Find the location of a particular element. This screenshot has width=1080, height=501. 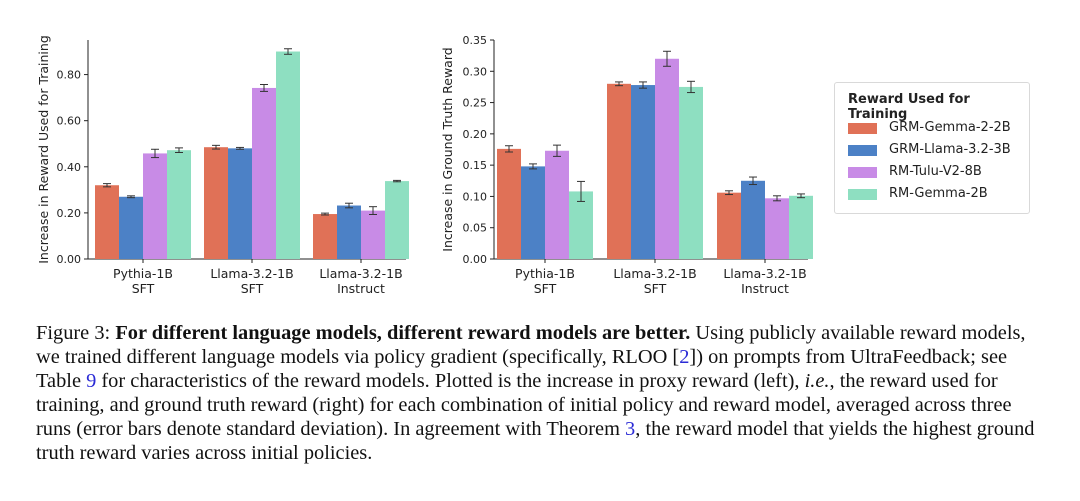

legend-label: RM-Gemma-2B is located at coordinates (938, 193).